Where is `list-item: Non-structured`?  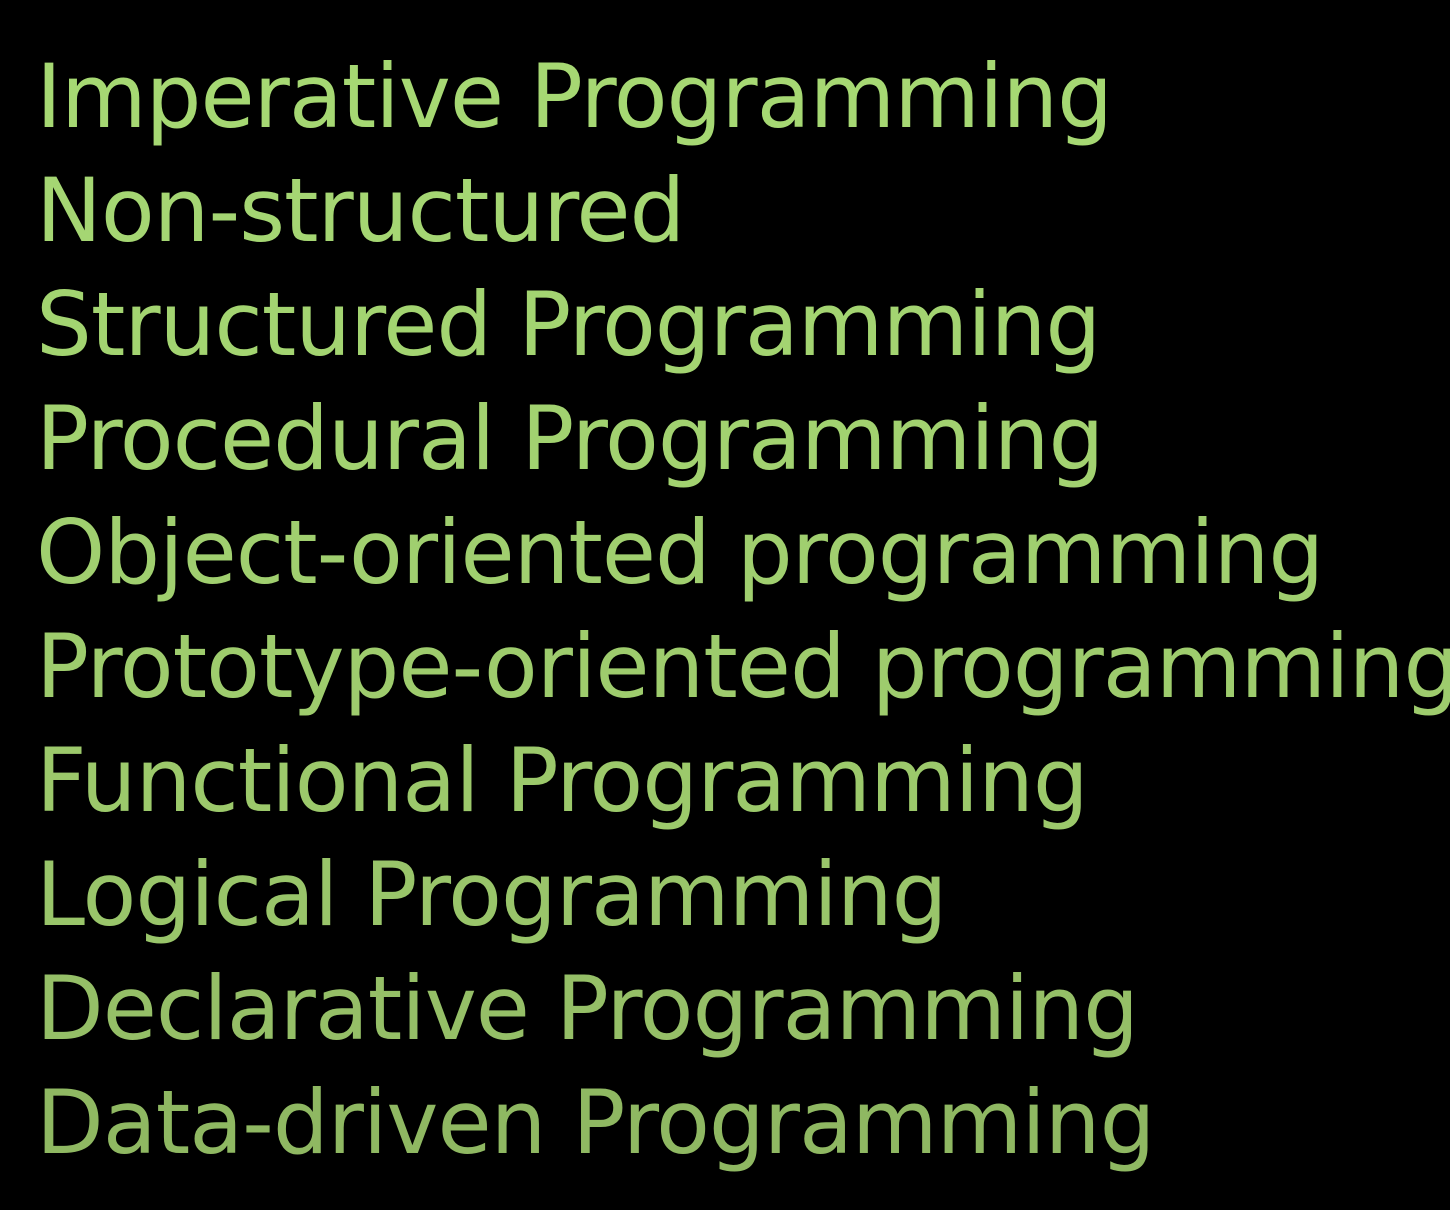 list-item: Non-structured is located at coordinates (360, 210).